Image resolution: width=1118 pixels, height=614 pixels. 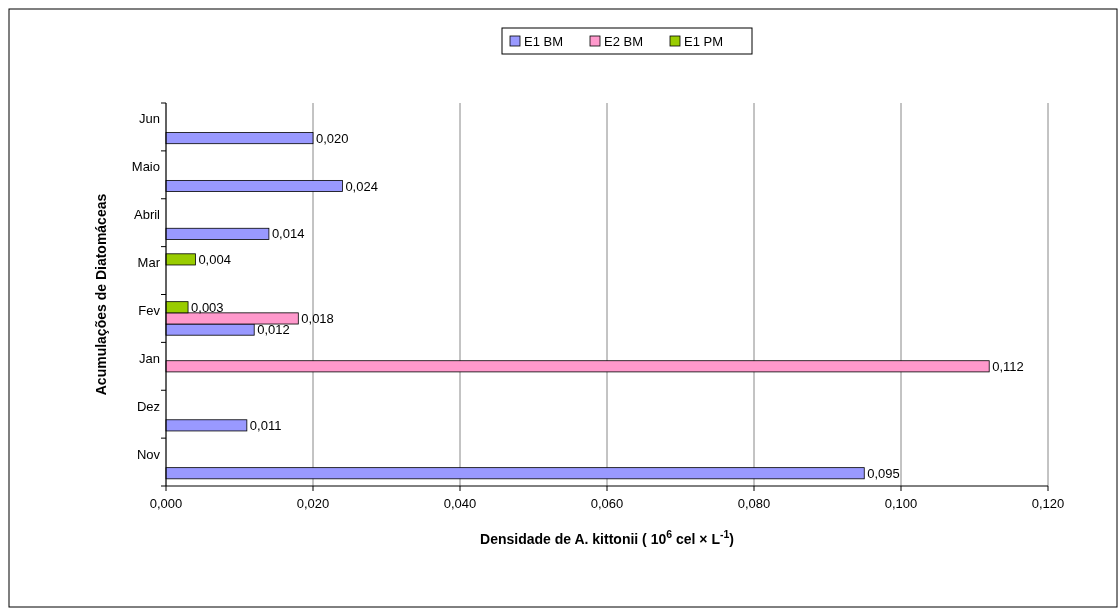 I want to click on y-tick-label: Jun, so click(x=149, y=119).